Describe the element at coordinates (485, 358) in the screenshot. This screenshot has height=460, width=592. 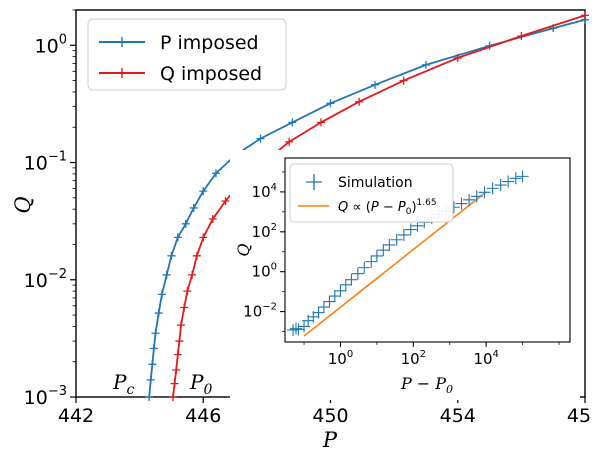
I see `inset-x-tick-label: 10⁴` at that location.